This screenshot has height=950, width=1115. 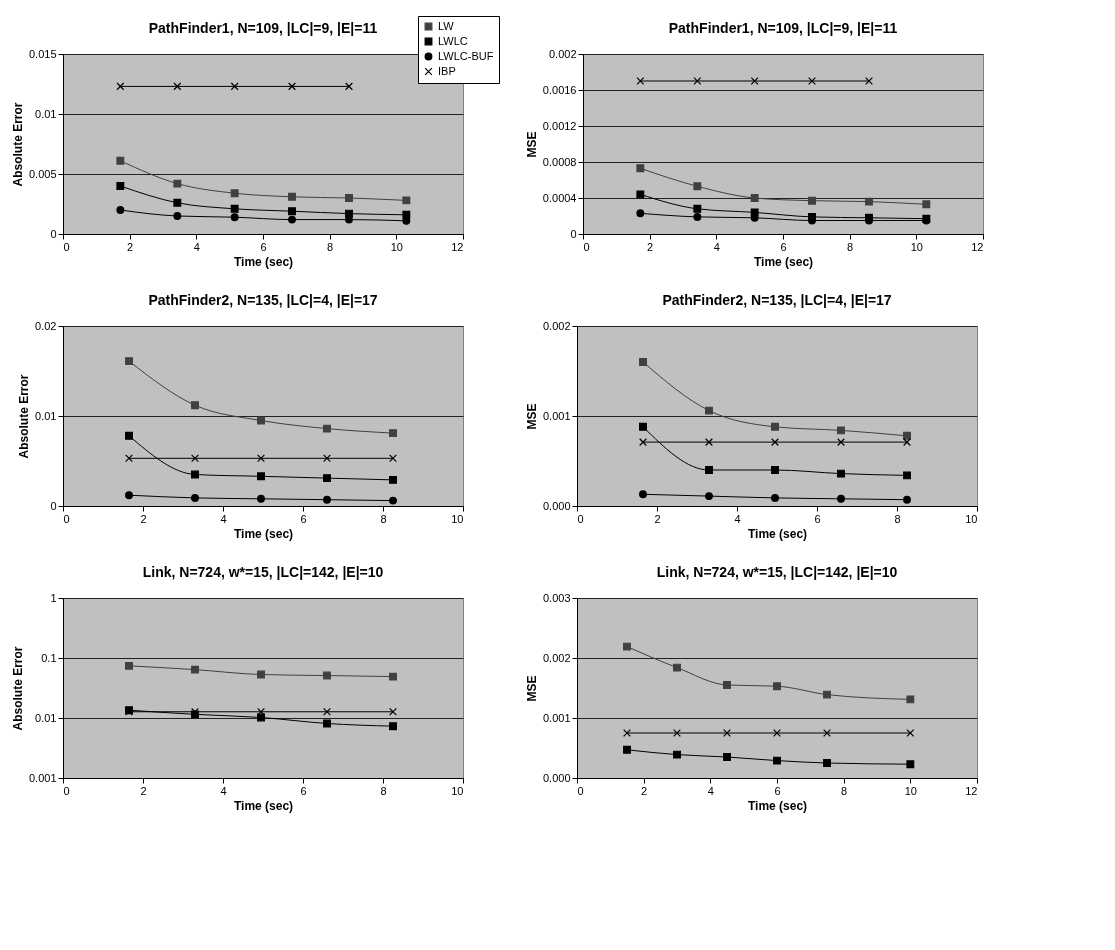 What do you see at coordinates (49, 657) in the screenshot?
I see `y-tick-label: 0.1` at bounding box center [49, 657].